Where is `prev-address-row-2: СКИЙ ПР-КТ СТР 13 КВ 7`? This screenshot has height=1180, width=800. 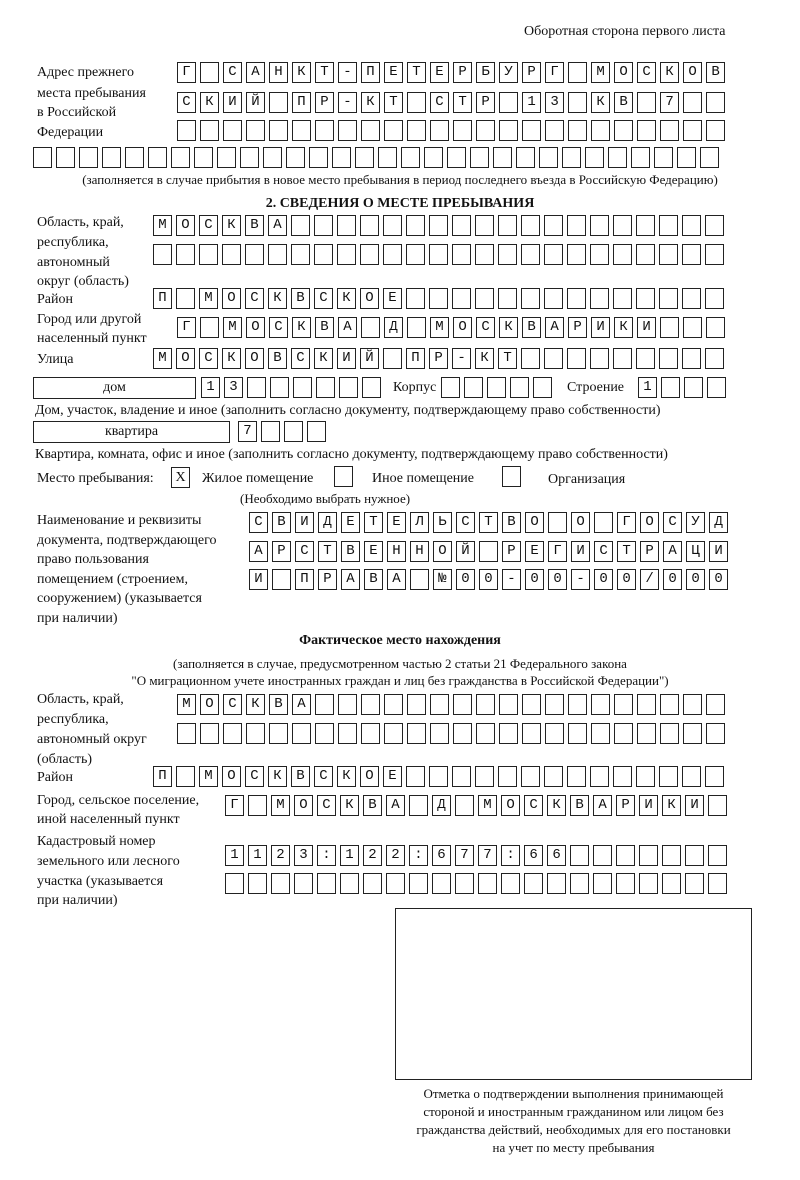 prev-address-row-2: СКИЙ ПР-КТ СТР 13 КВ 7 is located at coordinates (451, 102).